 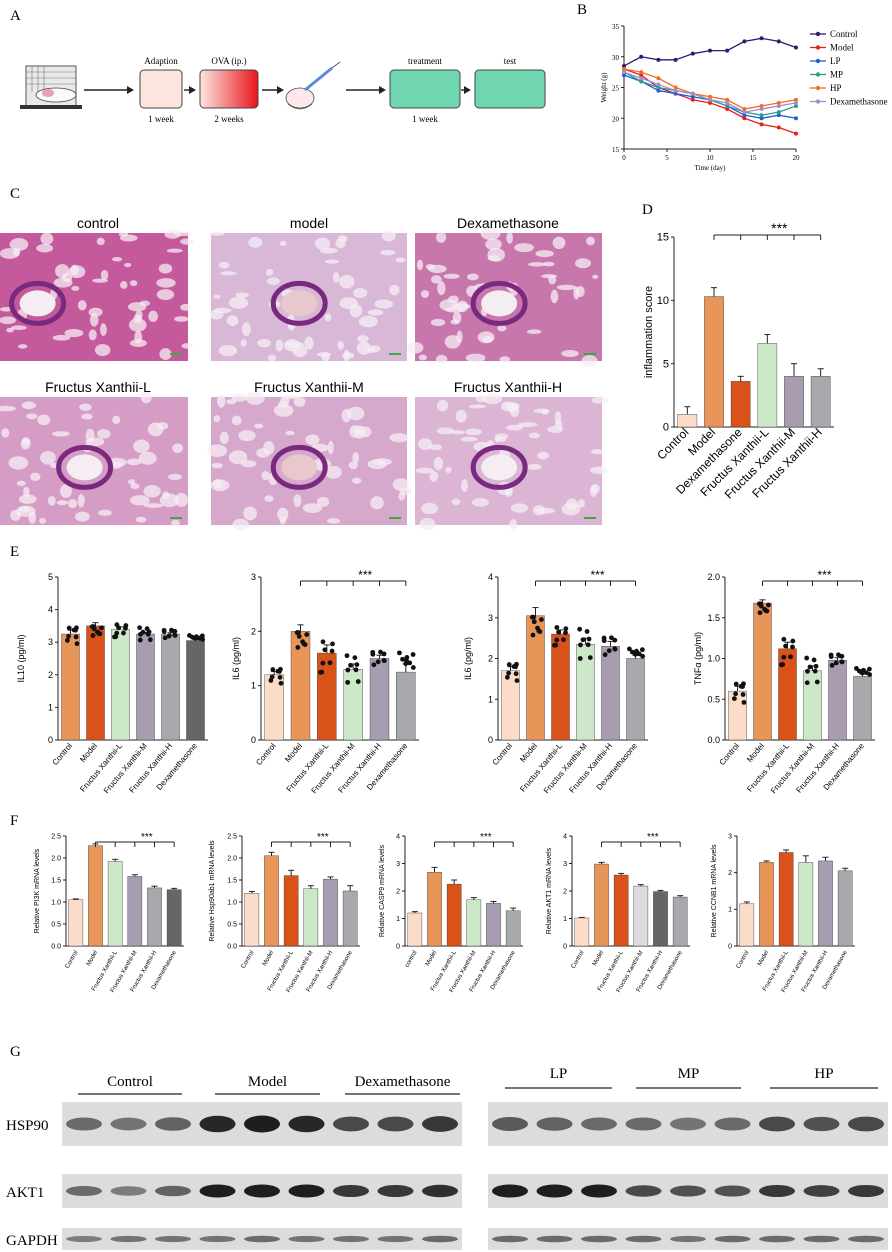 What do you see at coordinates (232, 924) in the screenshot?
I see `y-tick-label: 0.5` at bounding box center [232, 924].